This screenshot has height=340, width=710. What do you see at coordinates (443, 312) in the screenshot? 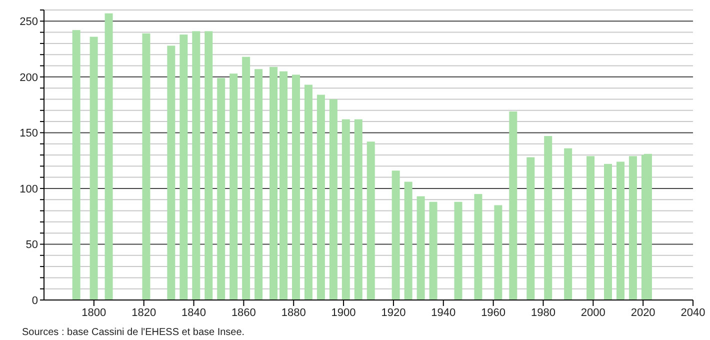
I see `x-tick-label: 1940` at bounding box center [443, 312].